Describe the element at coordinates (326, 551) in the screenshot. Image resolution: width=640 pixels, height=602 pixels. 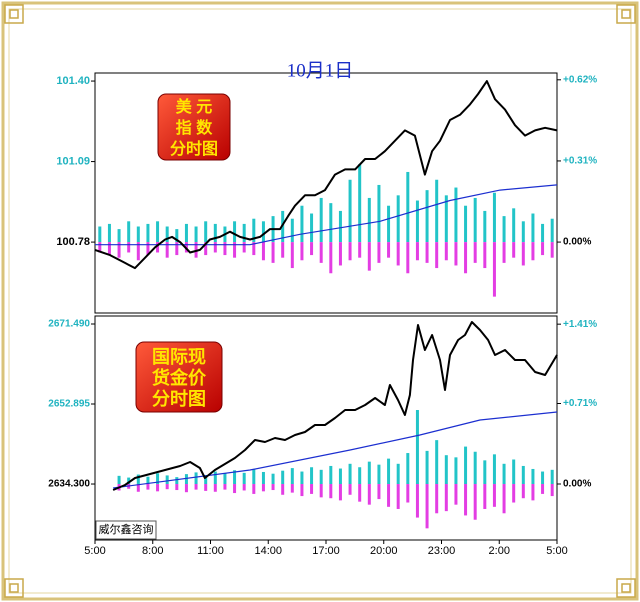
I see `x-tick-label: 17:00` at that location.